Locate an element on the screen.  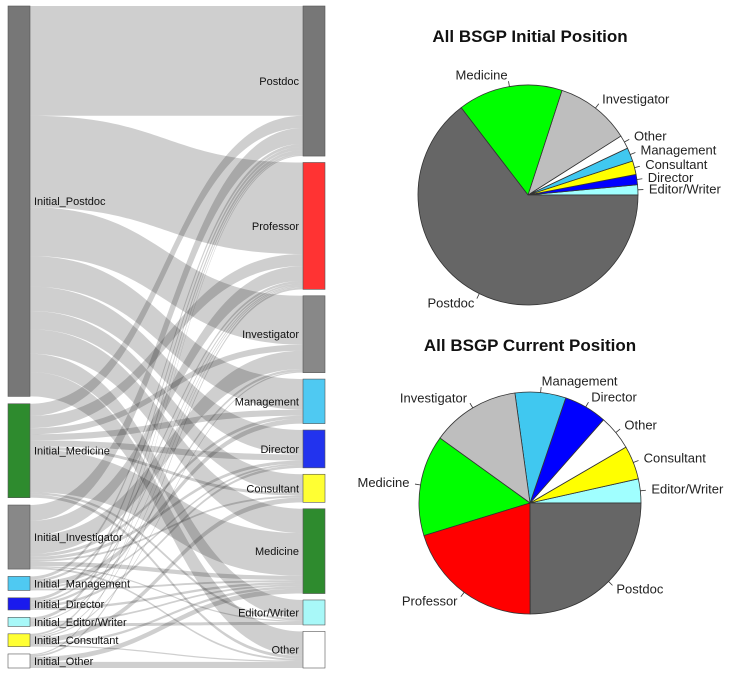
sankey-target-node-director is located at coordinates (314, 449).